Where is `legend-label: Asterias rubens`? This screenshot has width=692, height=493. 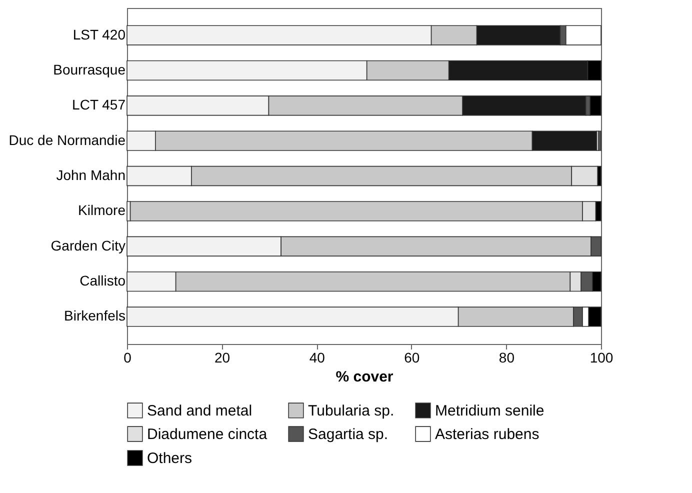 legend-label: Asterias rubens is located at coordinates (487, 434).